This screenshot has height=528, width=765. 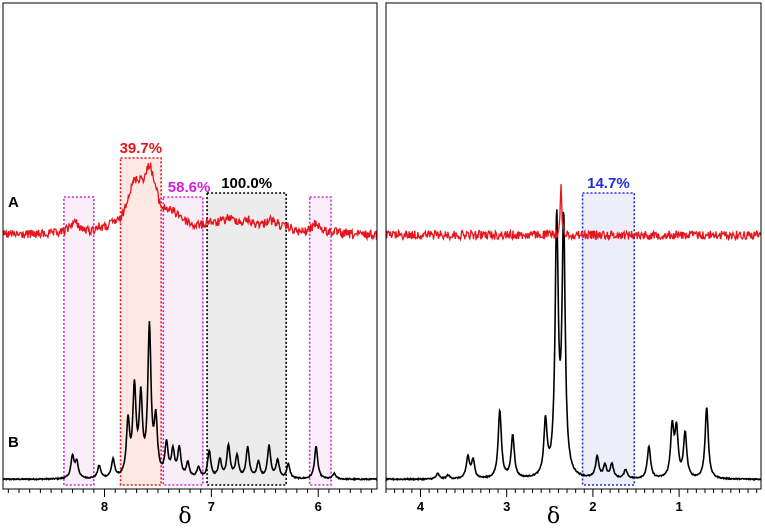 What do you see at coordinates (189, 187) in the screenshot?
I see `region-percent-label: 58.6%` at bounding box center [189, 187].